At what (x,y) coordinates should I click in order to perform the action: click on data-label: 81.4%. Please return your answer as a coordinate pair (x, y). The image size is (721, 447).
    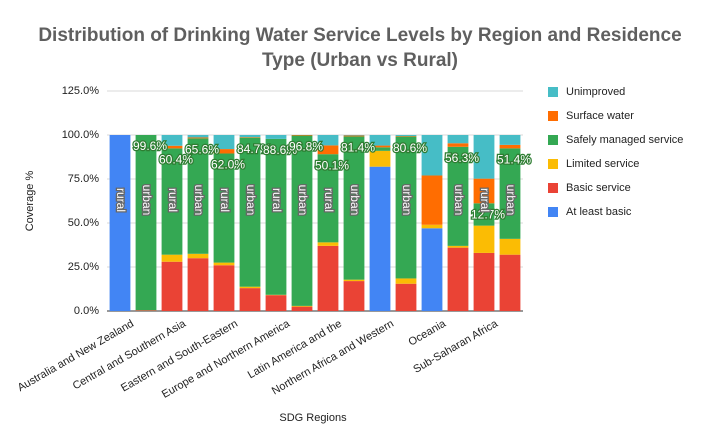
    Looking at the image, I should click on (358, 148).